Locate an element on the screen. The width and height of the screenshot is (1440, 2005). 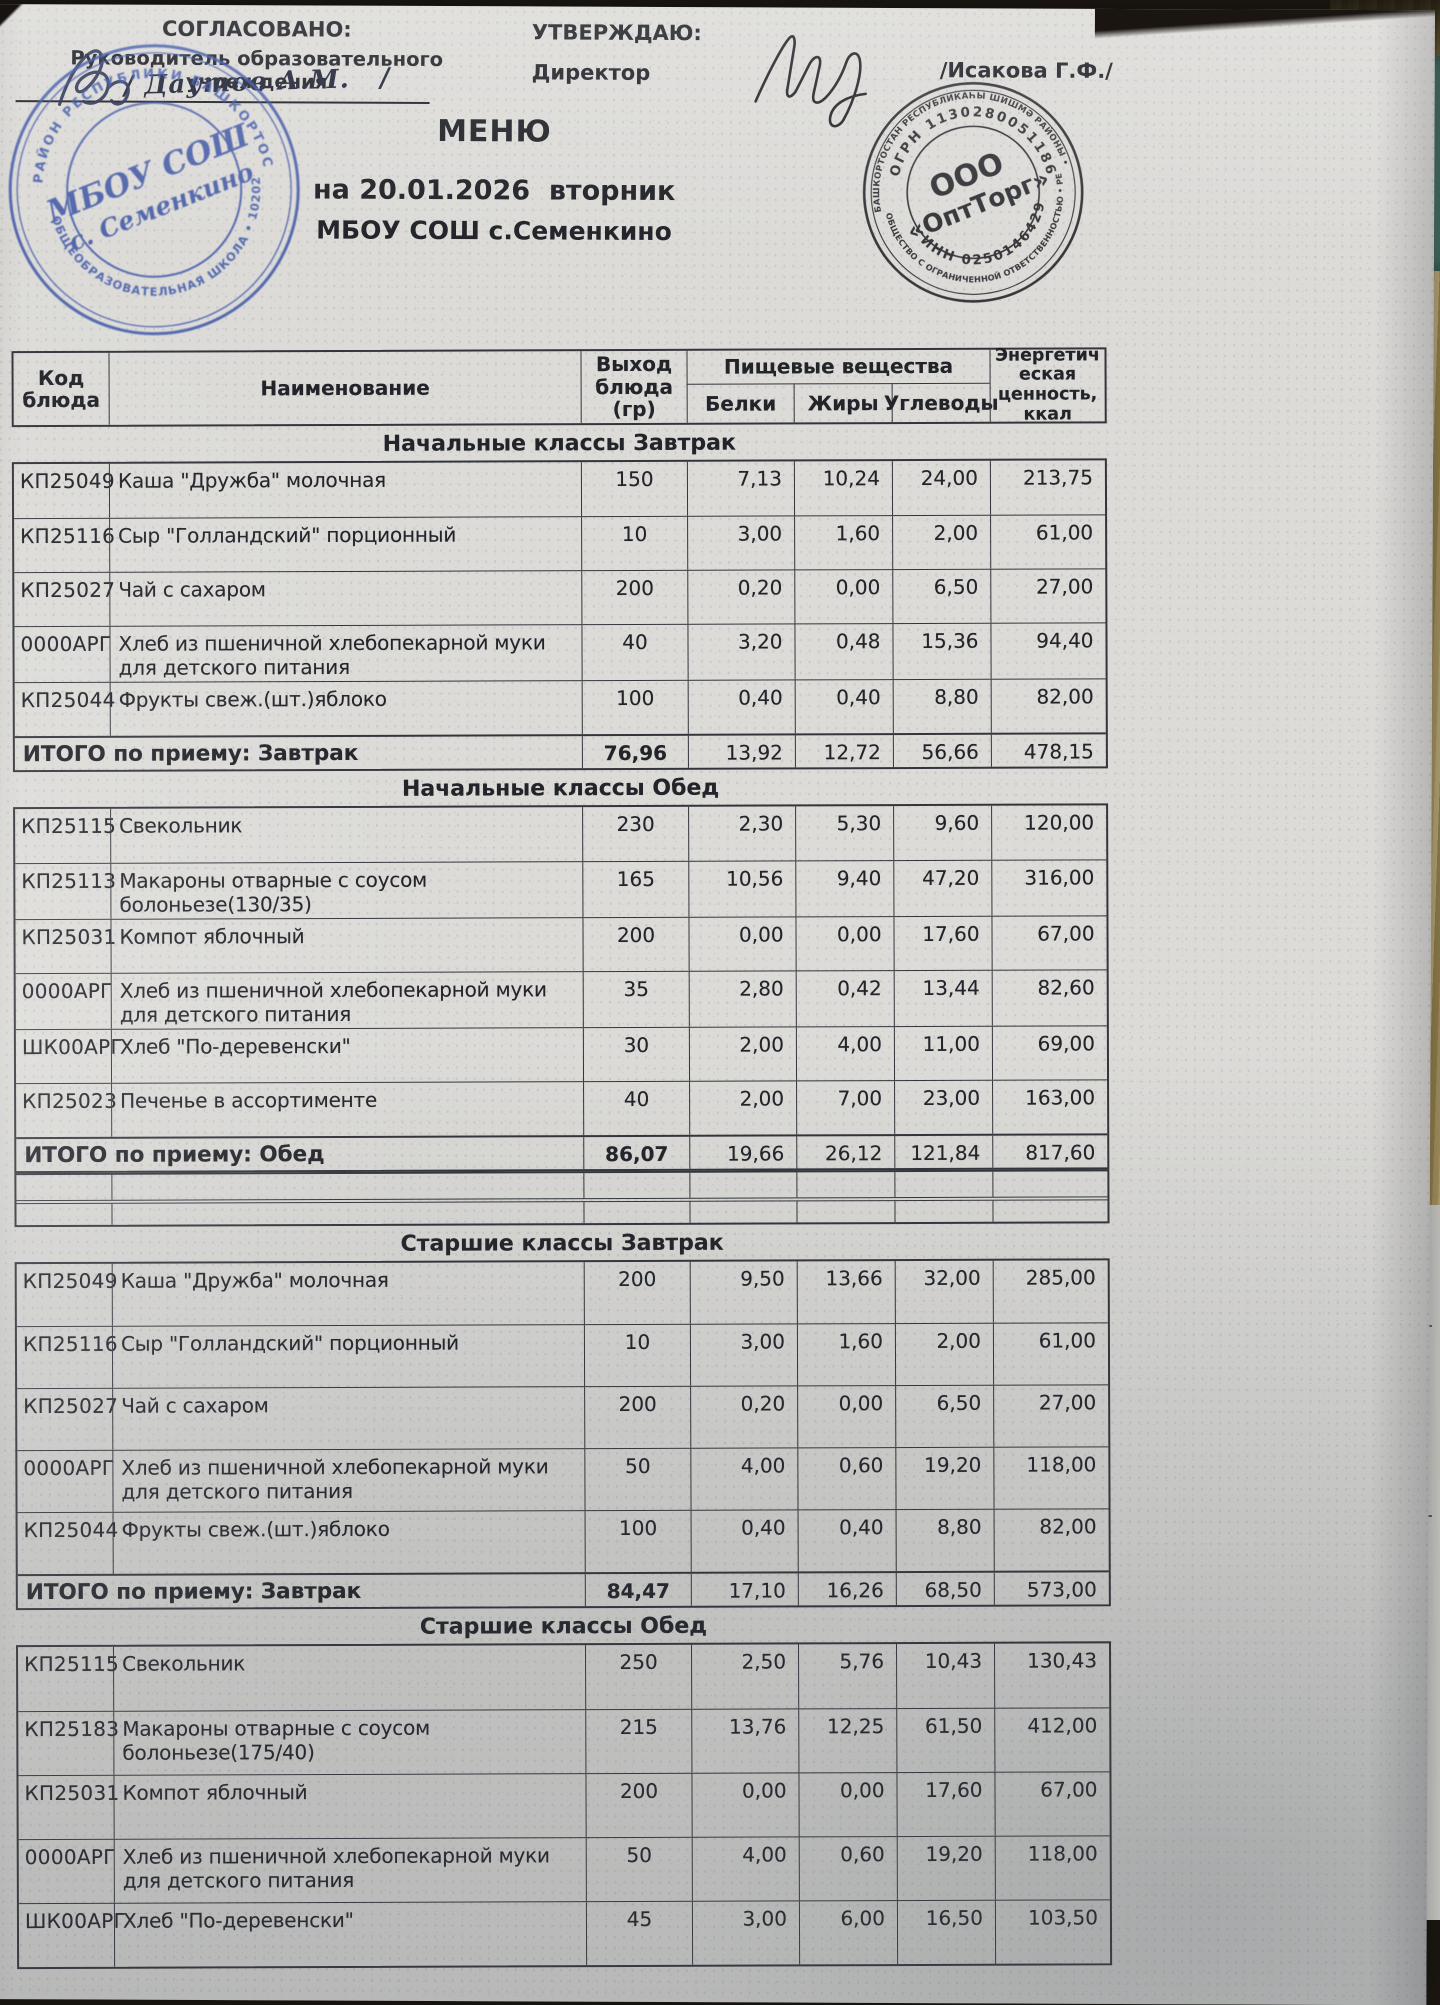
dish-code: ШК00АРГ is located at coordinates (75, 1921).